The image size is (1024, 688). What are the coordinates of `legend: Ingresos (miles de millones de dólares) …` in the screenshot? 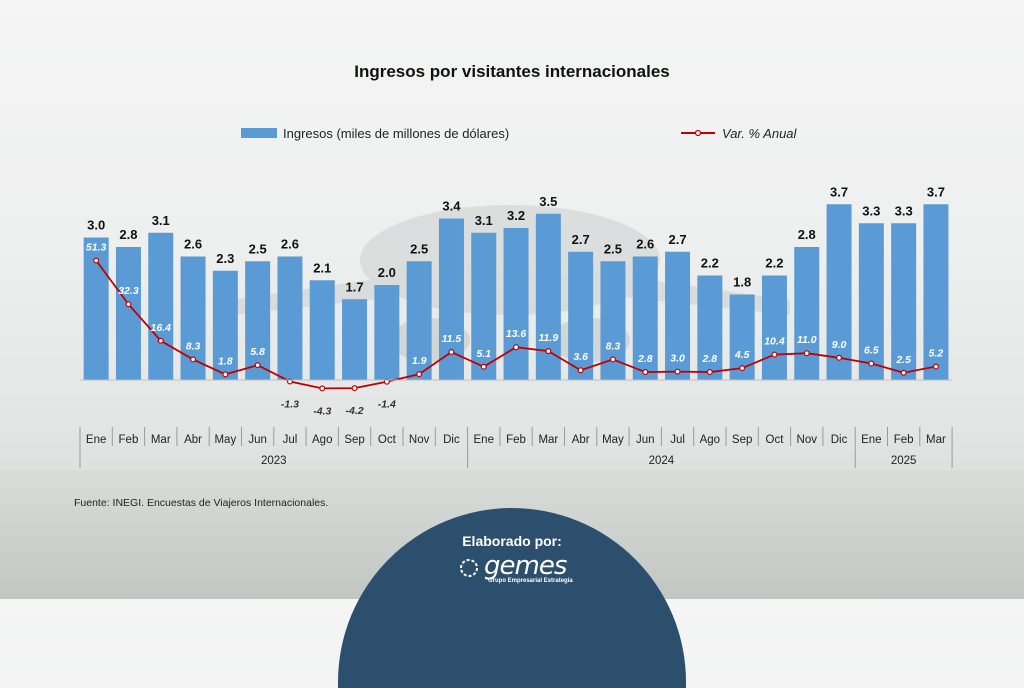 It's located at (519, 133).